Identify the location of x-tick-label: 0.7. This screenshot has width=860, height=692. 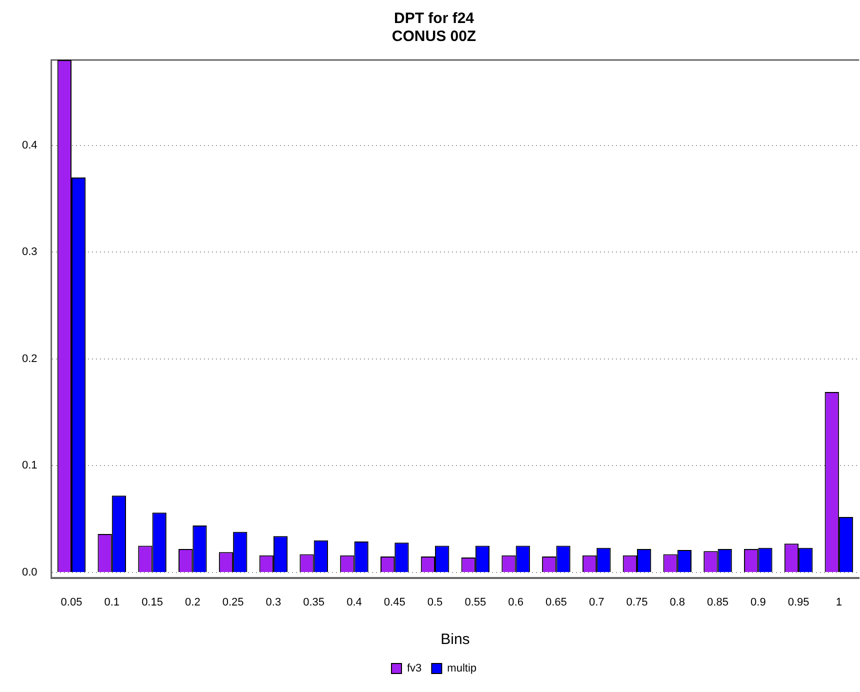
(596, 602).